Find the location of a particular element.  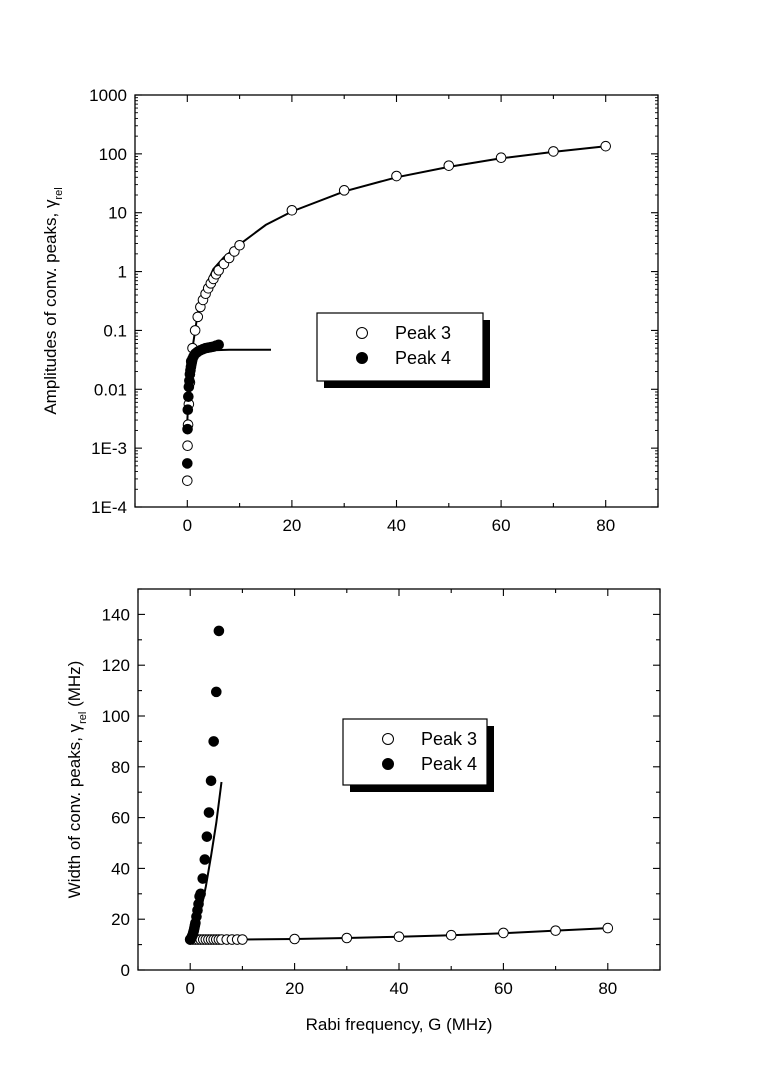

y-tick-label: 120 is located at coordinates (116, 665).